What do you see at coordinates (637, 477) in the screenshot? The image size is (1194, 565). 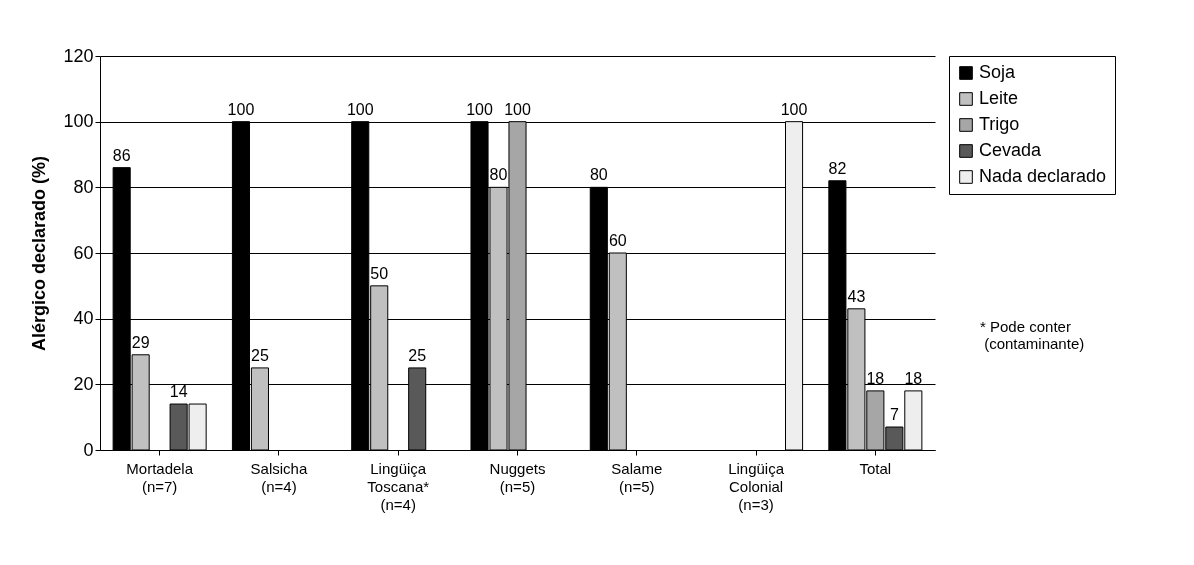 I see `x-tick-label: Salame (n=5)` at bounding box center [637, 477].